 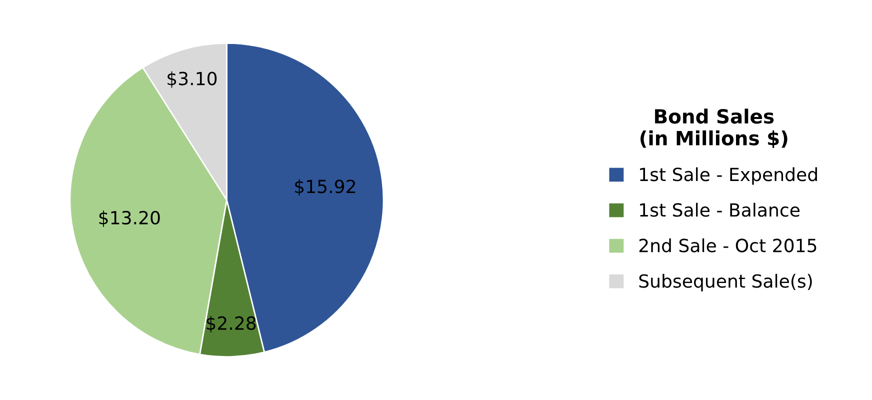 What do you see at coordinates (725, 283) in the screenshot?
I see `legend-label: Subsequent Sale(s)` at bounding box center [725, 283].